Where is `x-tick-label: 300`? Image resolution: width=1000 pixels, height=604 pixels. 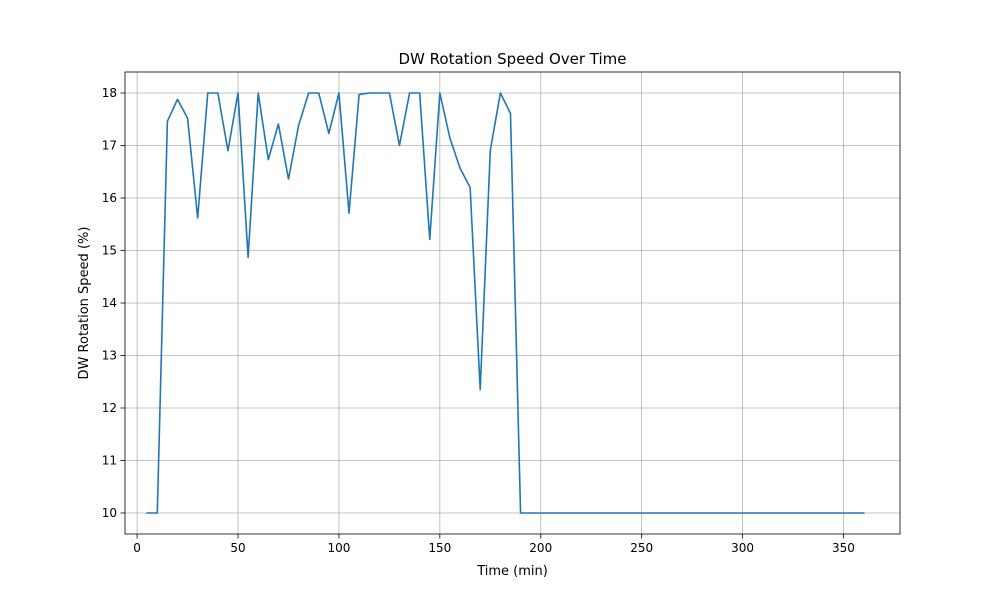 x-tick-label: 300 is located at coordinates (742, 548).